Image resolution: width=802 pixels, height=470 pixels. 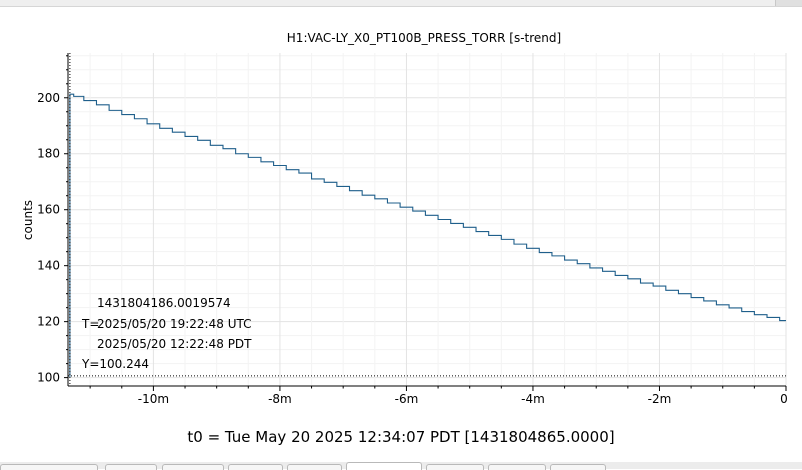 I want to click on cursor-utc-prefix: T=, so click(x=90, y=324).